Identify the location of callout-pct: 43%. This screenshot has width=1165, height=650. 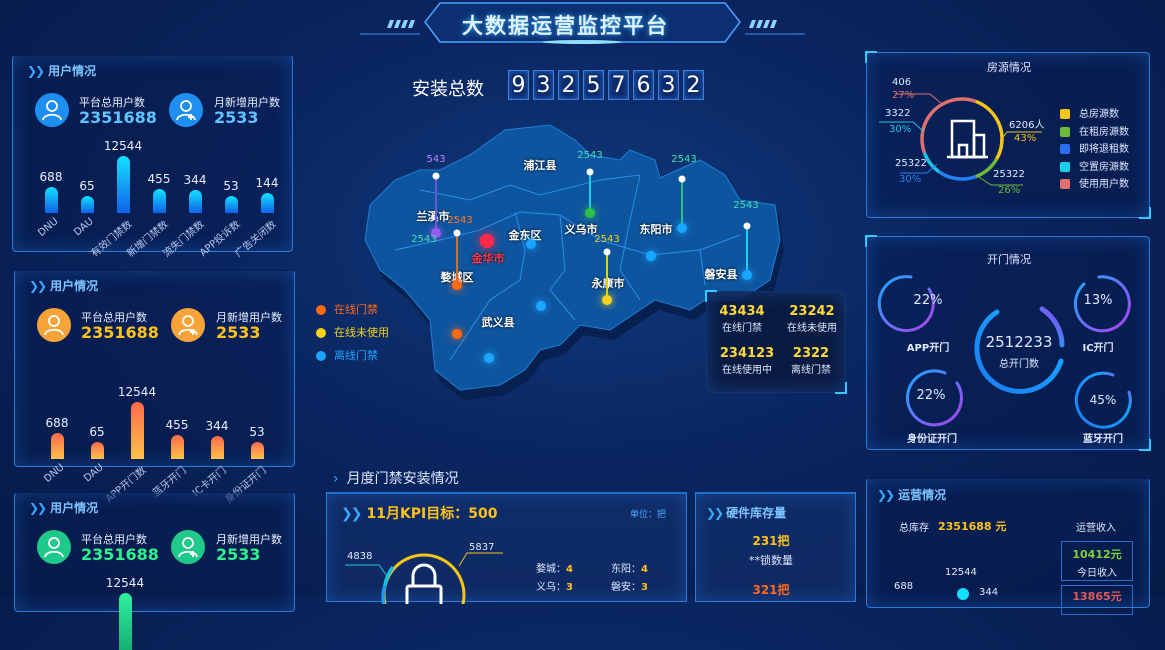
(1025, 138).